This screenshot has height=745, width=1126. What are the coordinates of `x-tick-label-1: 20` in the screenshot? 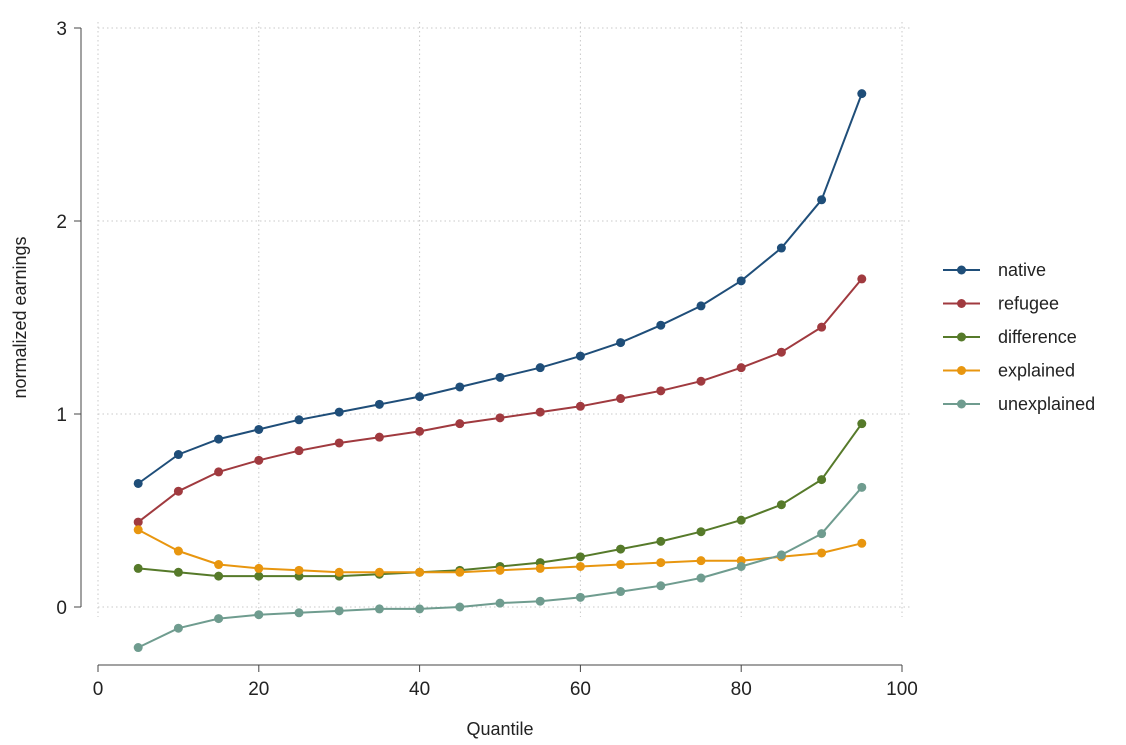 It's located at (258, 689).